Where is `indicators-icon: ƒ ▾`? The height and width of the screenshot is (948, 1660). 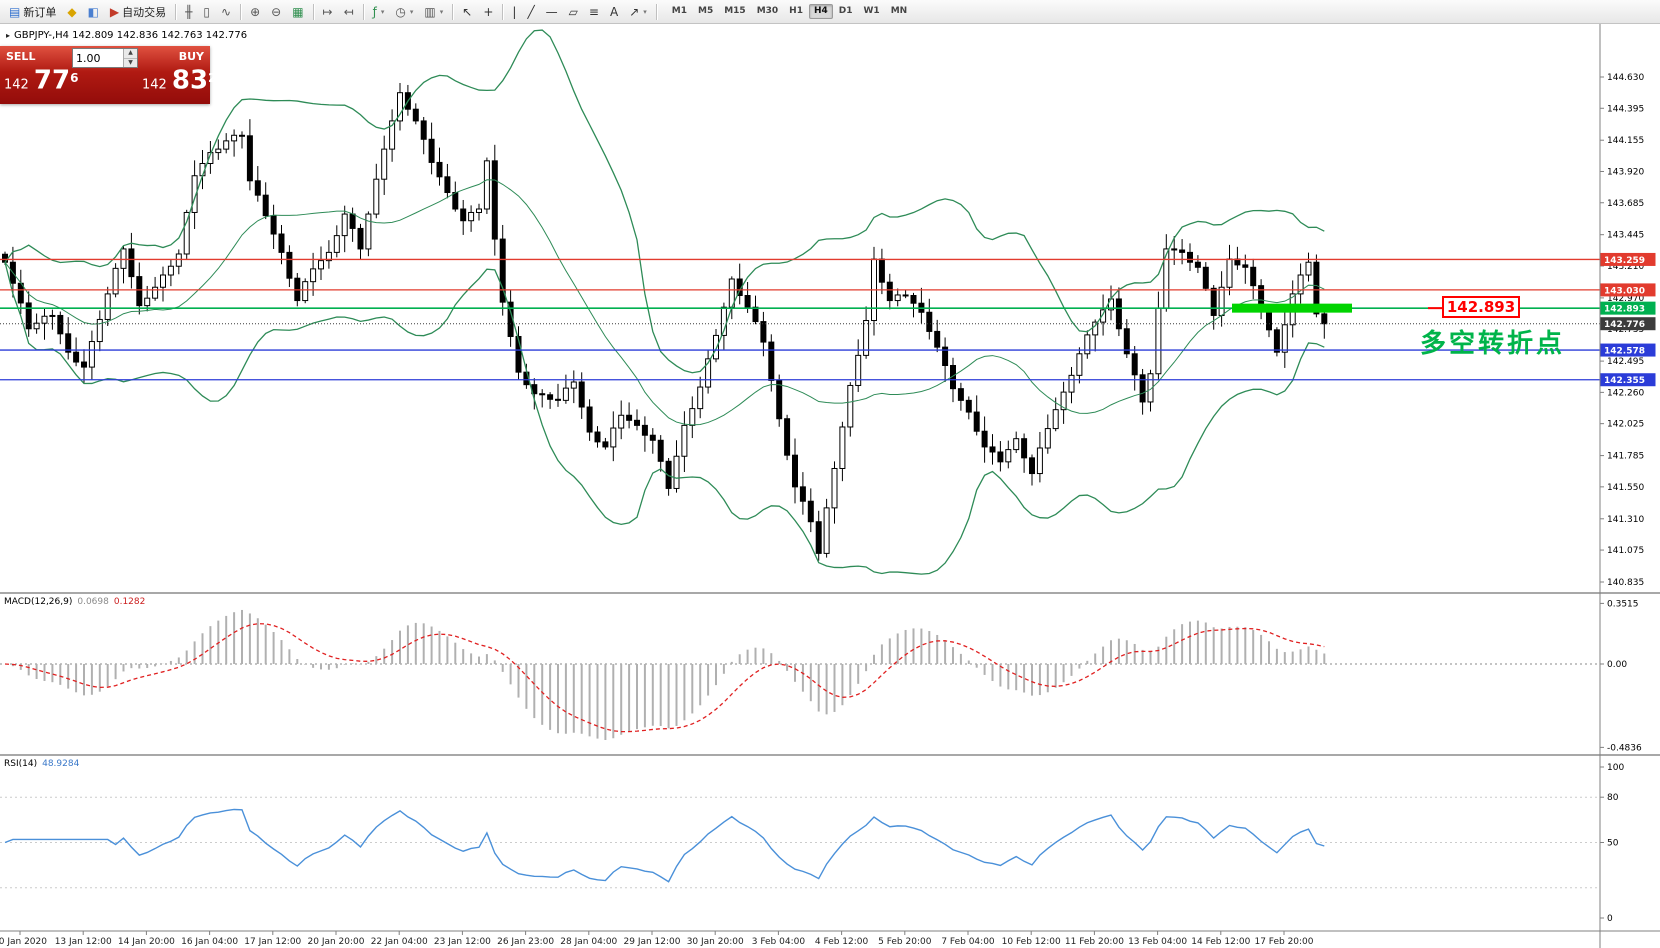
indicators-icon: ƒ ▾ is located at coordinates (379, 12).